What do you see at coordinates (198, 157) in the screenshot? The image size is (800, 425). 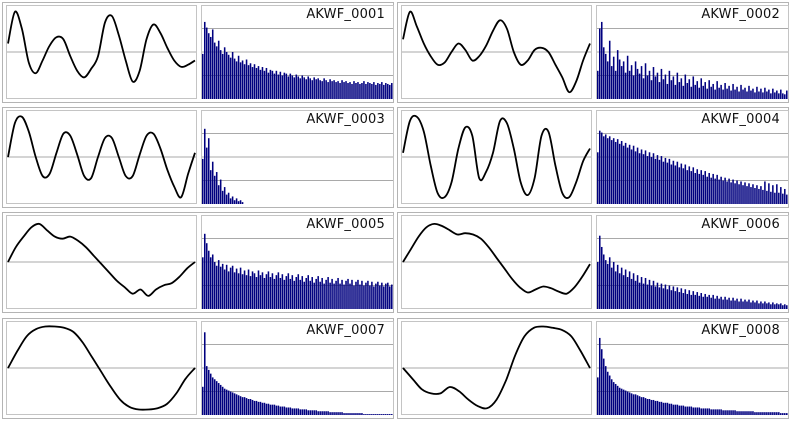 I see `waveform-cell: AKWF_0003` at bounding box center [198, 157].